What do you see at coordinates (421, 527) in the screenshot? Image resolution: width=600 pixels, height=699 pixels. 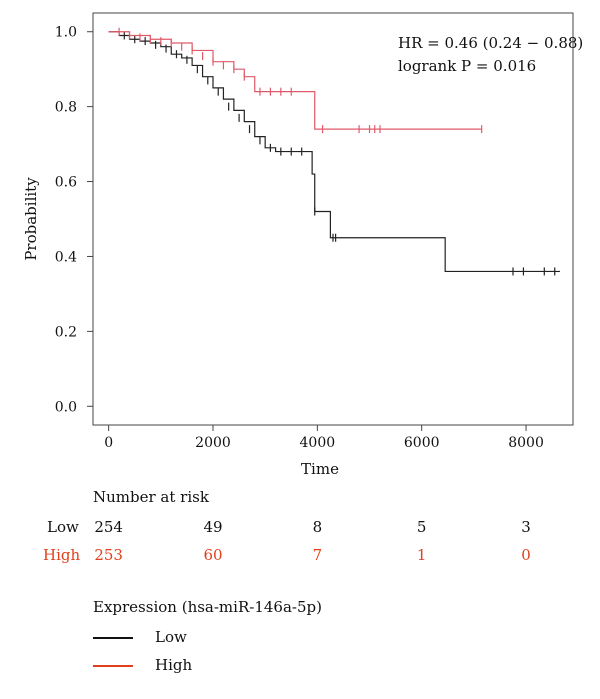 I see `risk-value-low: 5` at bounding box center [421, 527].